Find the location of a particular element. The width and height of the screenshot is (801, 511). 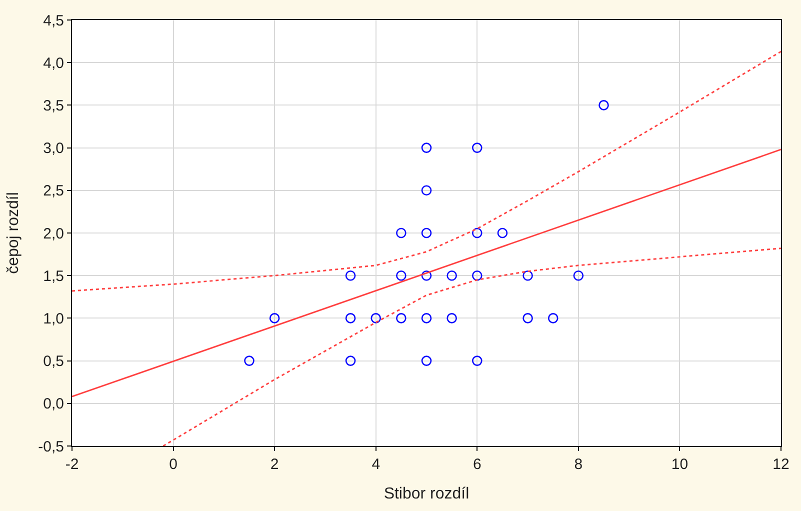

x-tick-label: 12 is located at coordinates (781, 464).